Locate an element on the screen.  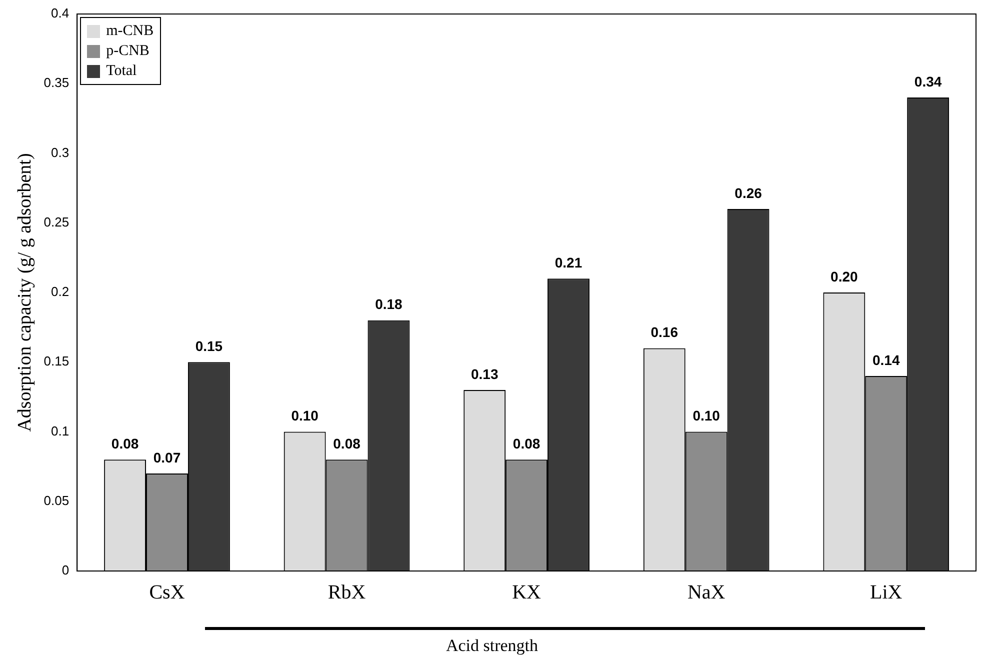
data-label: 0.20 is located at coordinates (844, 276).